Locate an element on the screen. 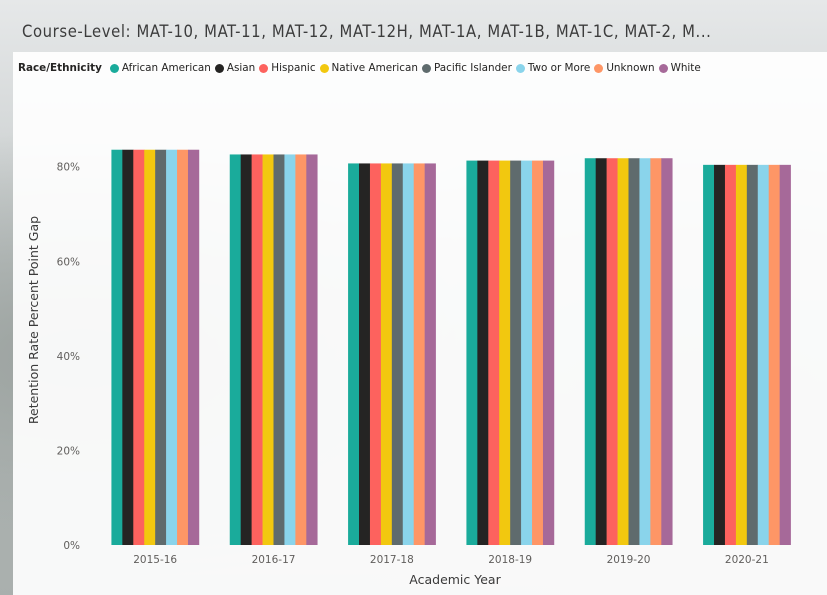  legend-item: Hispanic is located at coordinates (287, 68).